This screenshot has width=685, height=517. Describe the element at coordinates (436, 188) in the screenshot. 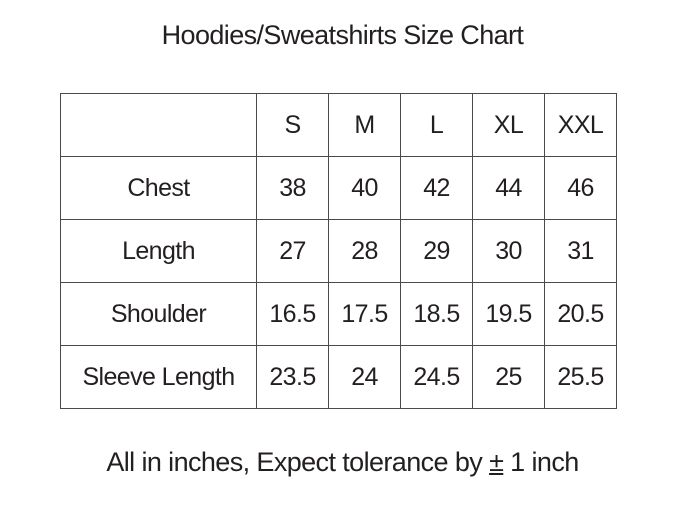

I see `value-cell: 42` at that location.